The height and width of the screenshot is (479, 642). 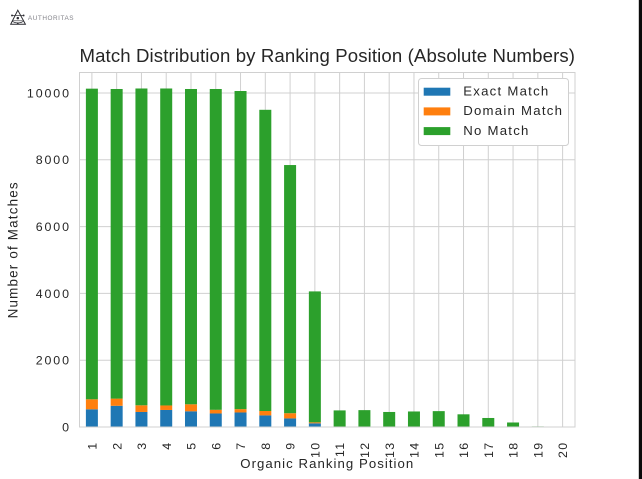 What do you see at coordinates (496, 130) in the screenshot?
I see `svg-text: No Match` at bounding box center [496, 130].